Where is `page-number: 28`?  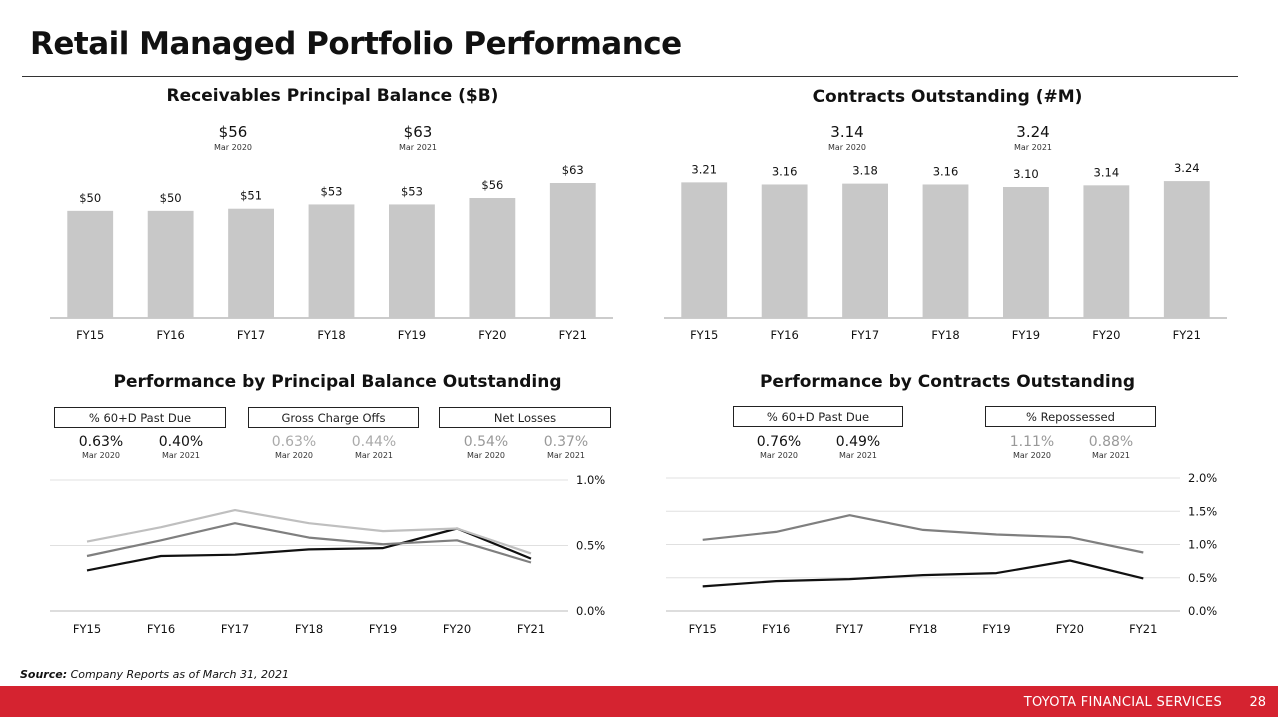 page-number: 28 is located at coordinates (1257, 702).